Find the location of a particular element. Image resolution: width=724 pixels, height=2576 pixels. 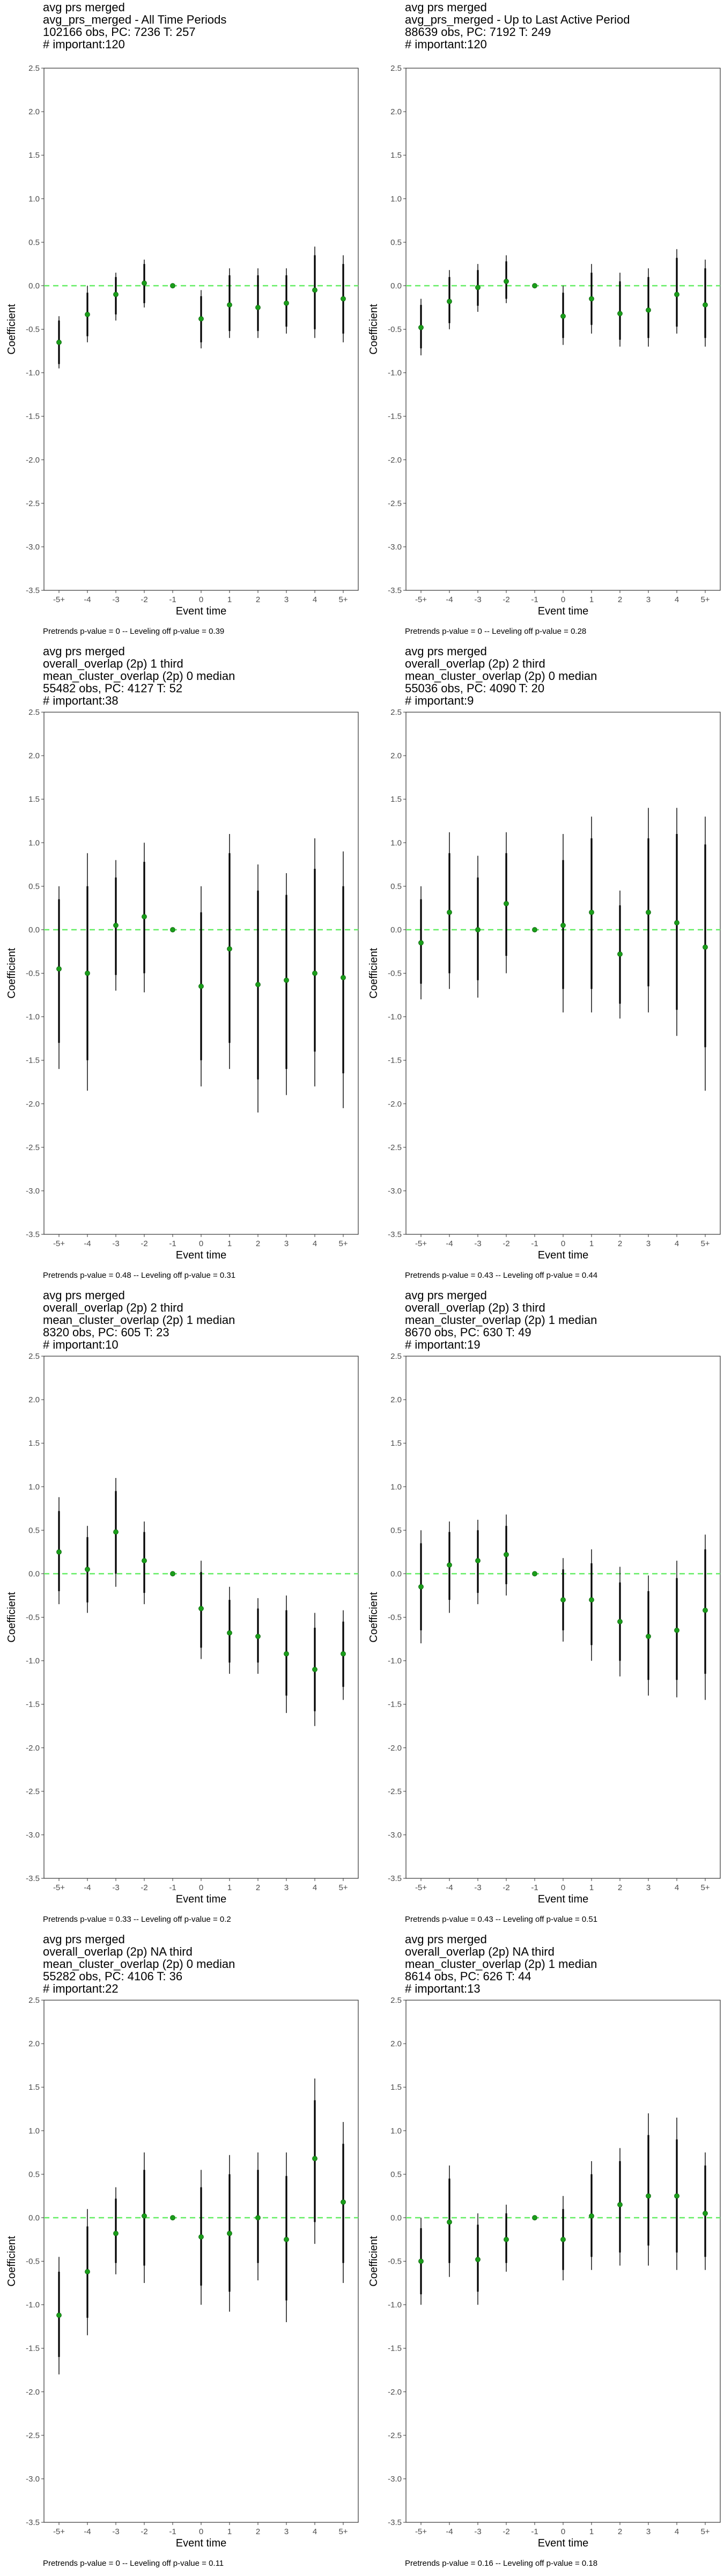

x-tick-label: 2 is located at coordinates (258, 1243).